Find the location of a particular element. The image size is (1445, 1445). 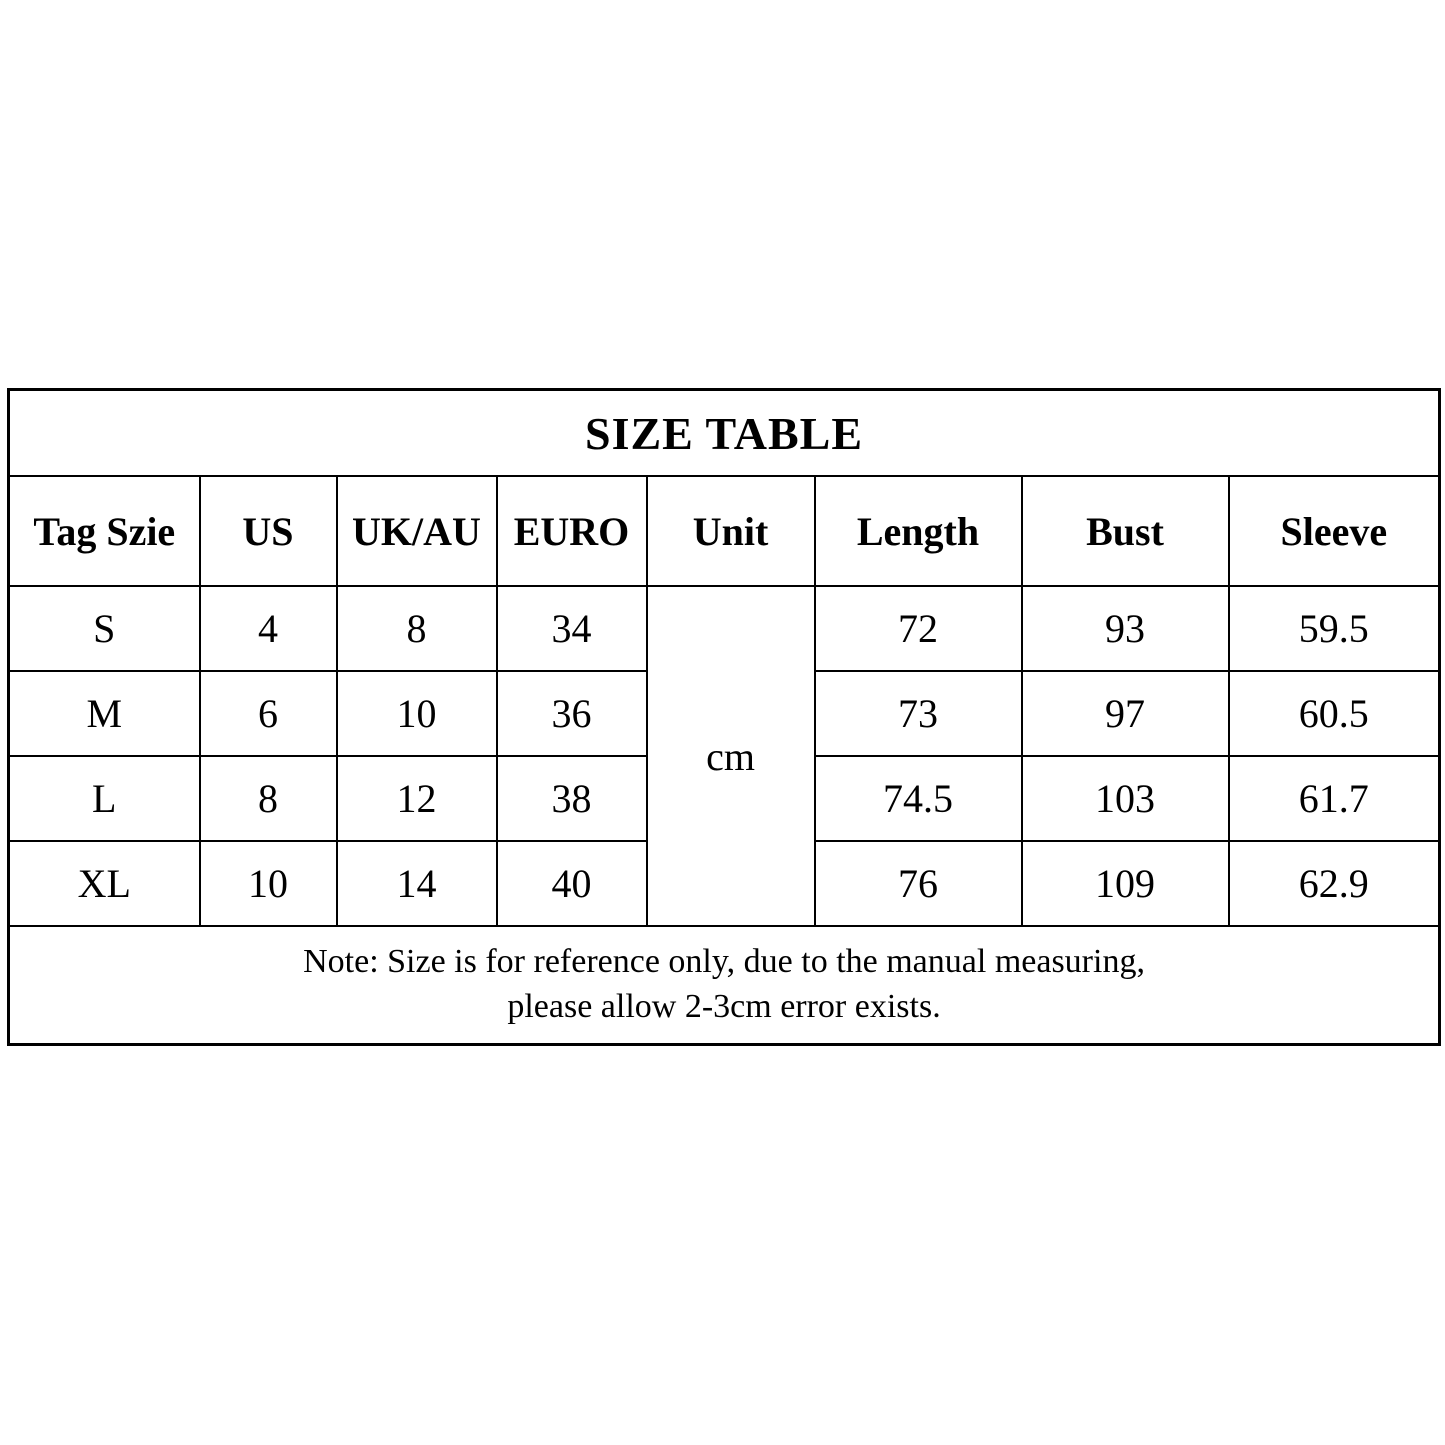

cell-m-euro: 36 is located at coordinates (571, 713).